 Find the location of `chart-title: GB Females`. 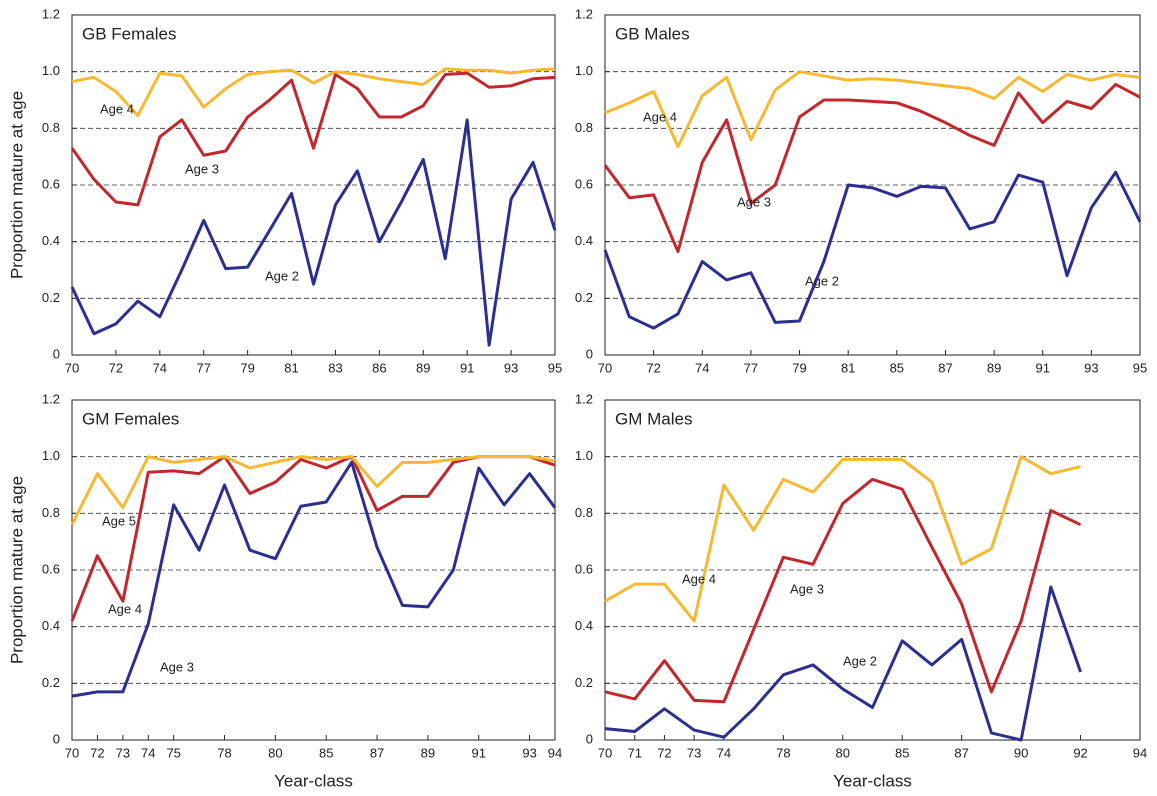

chart-title: GB Females is located at coordinates (129, 33).